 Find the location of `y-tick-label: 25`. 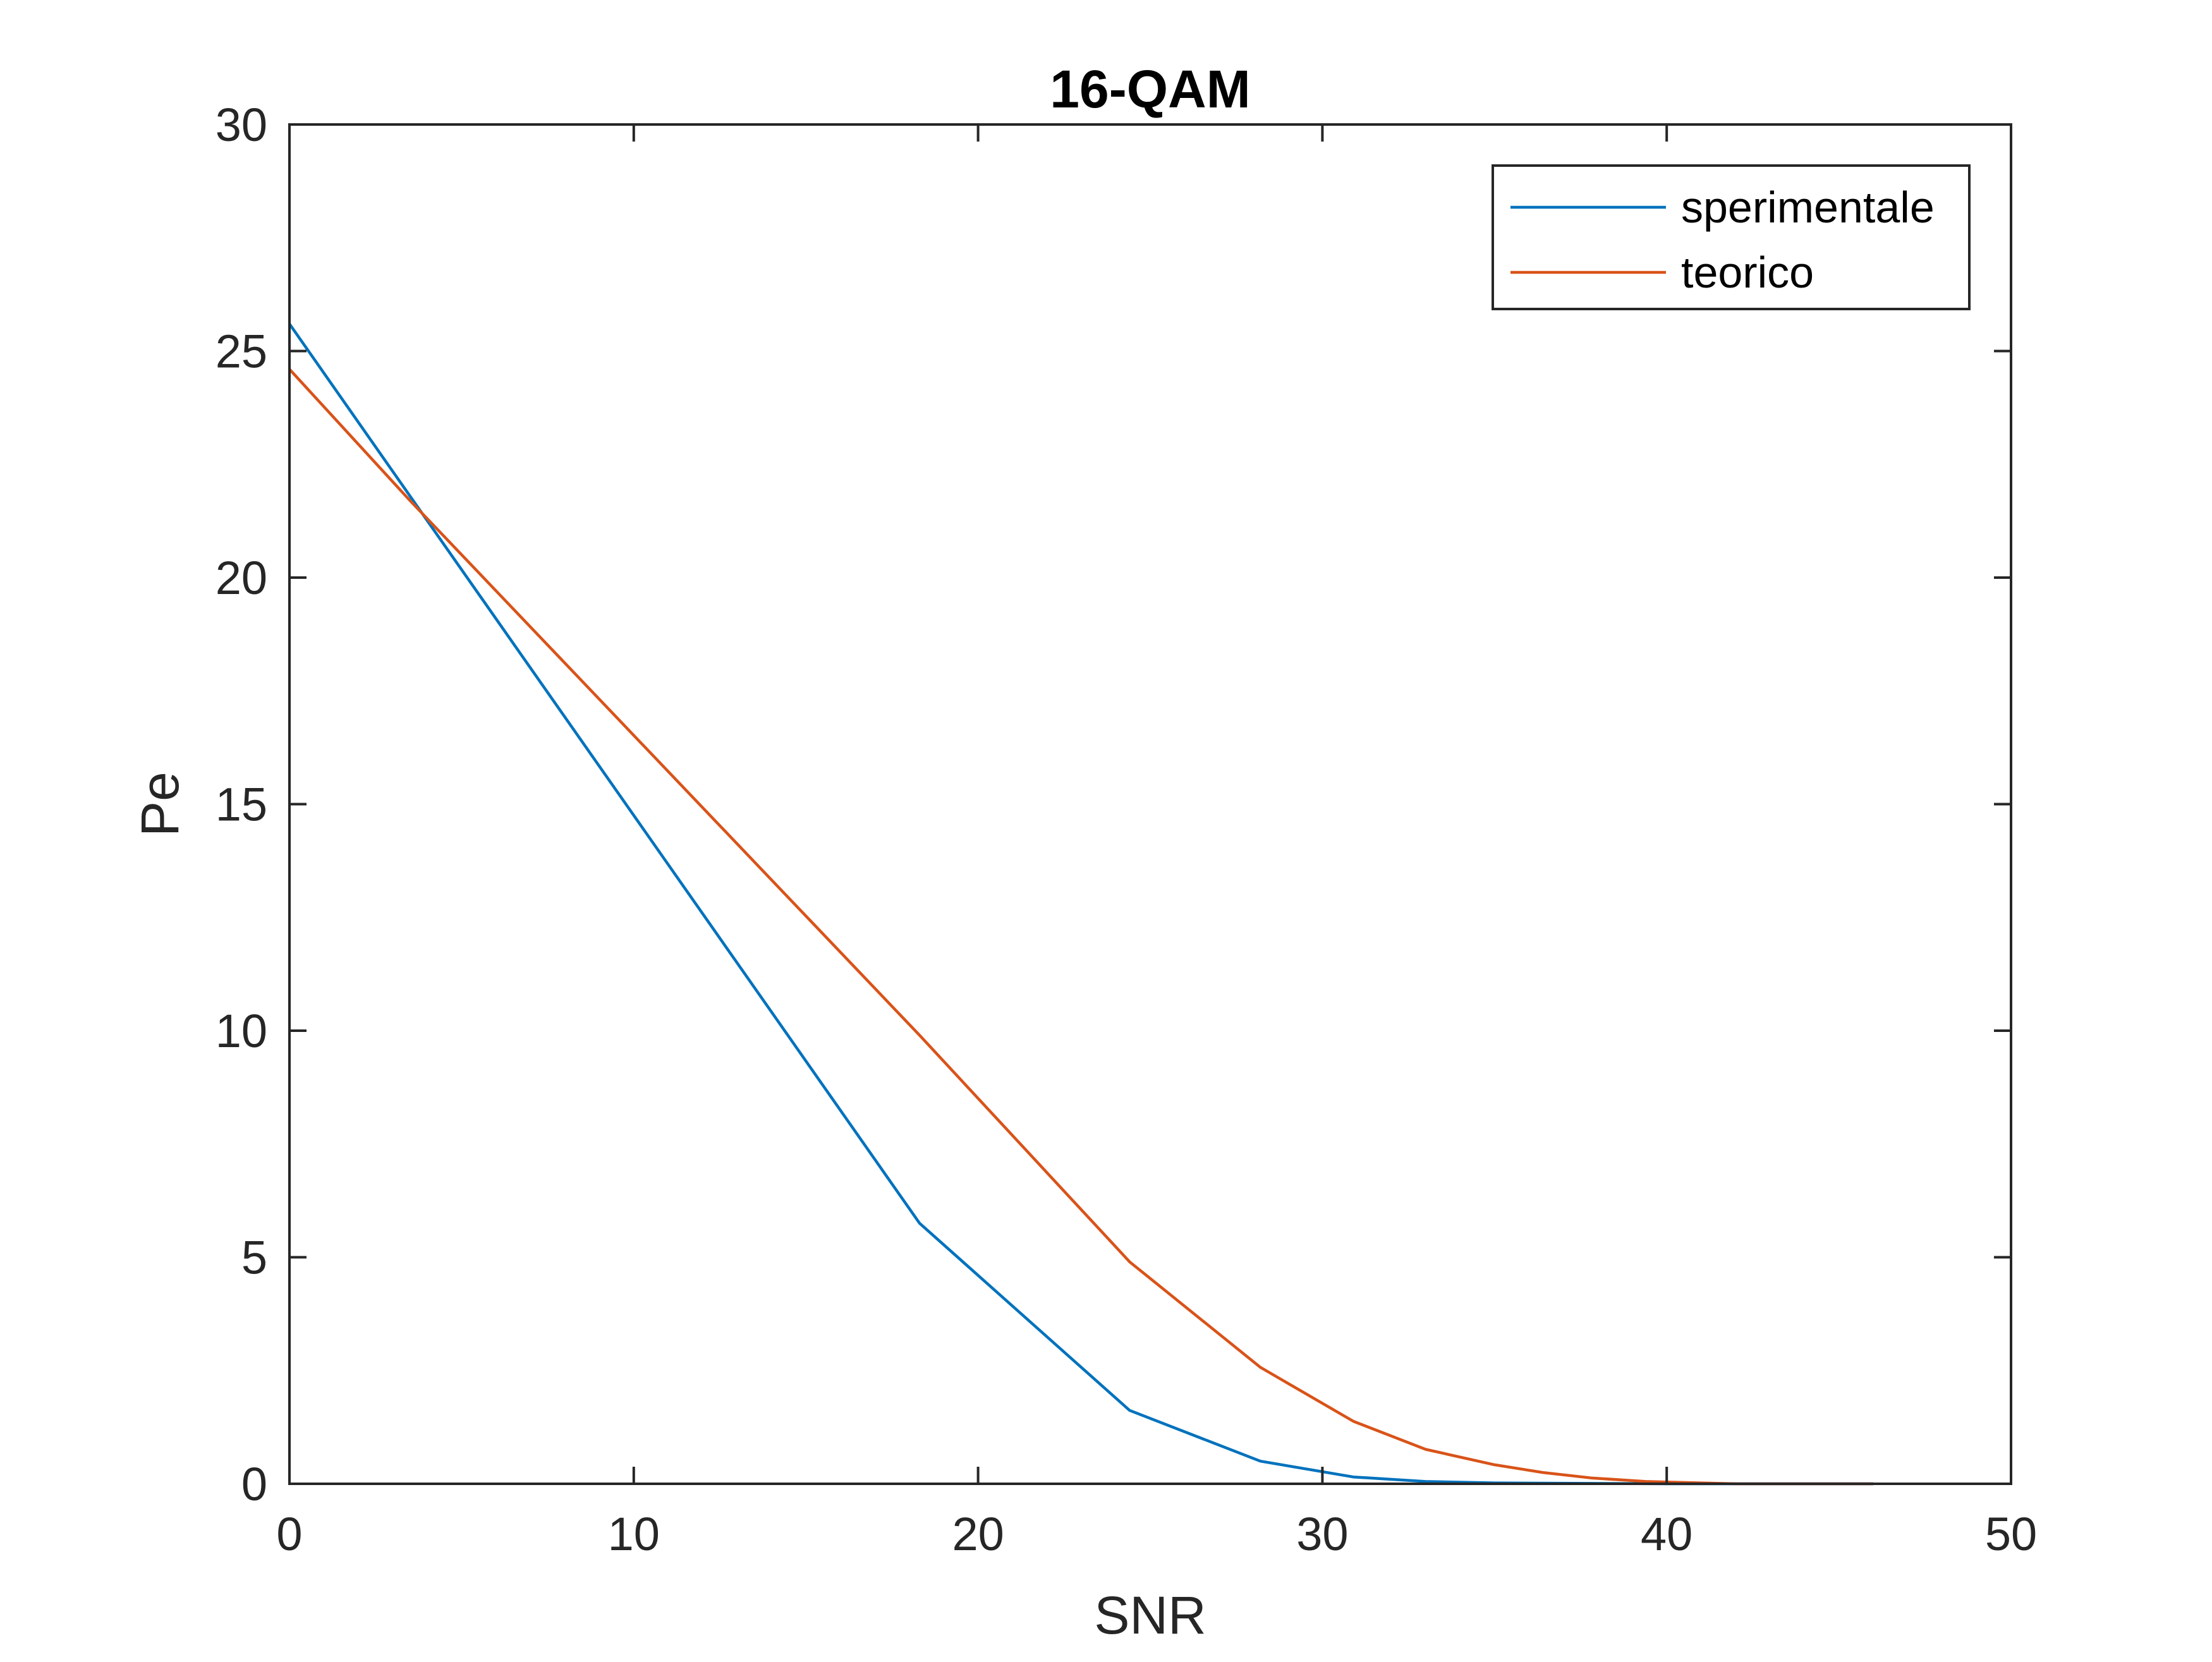

y-tick-label: 25 is located at coordinates (241, 351).